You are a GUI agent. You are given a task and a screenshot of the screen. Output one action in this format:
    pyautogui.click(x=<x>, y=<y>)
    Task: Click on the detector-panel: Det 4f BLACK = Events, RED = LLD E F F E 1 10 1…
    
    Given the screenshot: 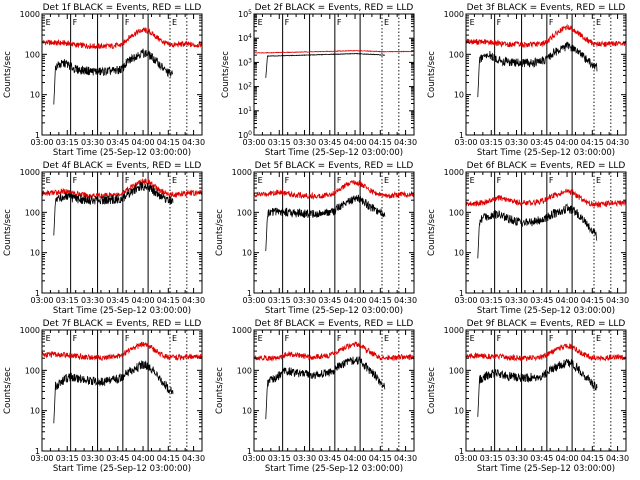 What is the action you would take?
    pyautogui.click(x=104, y=238)
    